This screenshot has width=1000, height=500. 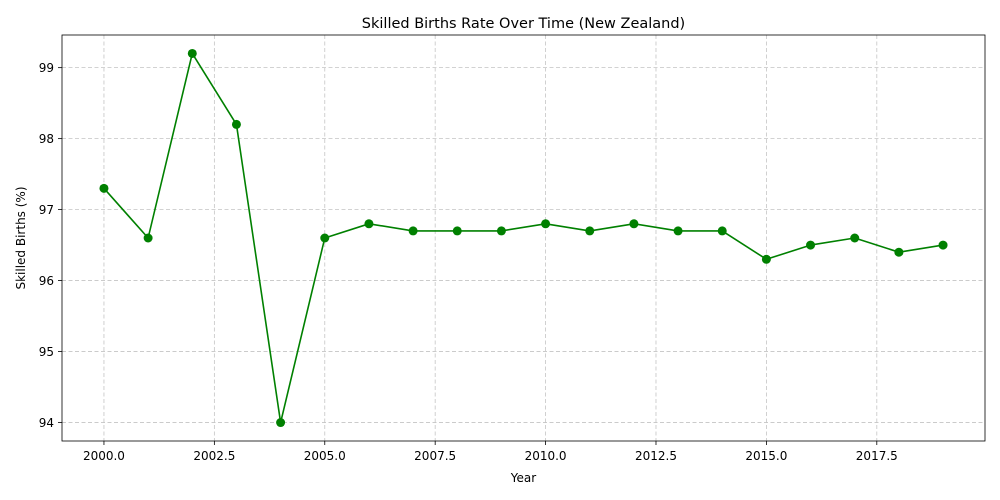 I want to click on x-tick-label: 2005.0, so click(x=325, y=456).